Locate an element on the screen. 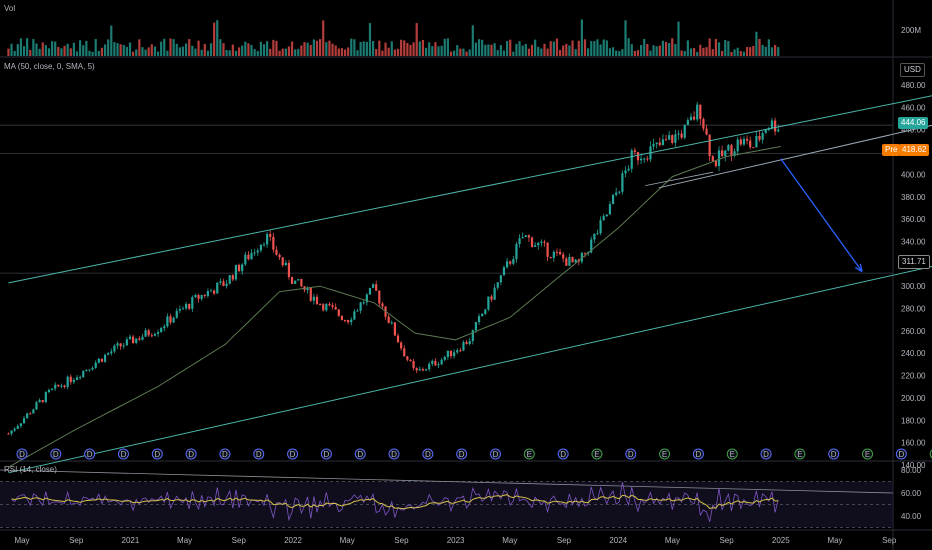 This screenshot has height=550, width=932. currency-label: USD is located at coordinates (912, 70).